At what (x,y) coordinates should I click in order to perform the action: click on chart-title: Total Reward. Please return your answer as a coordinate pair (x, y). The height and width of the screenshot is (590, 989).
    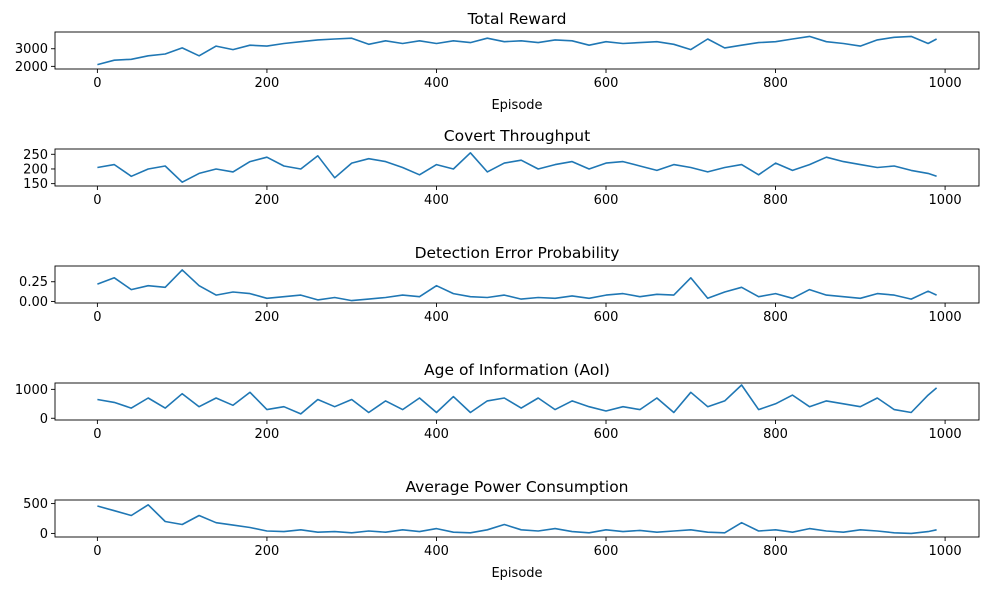
    Looking at the image, I should click on (517, 19).